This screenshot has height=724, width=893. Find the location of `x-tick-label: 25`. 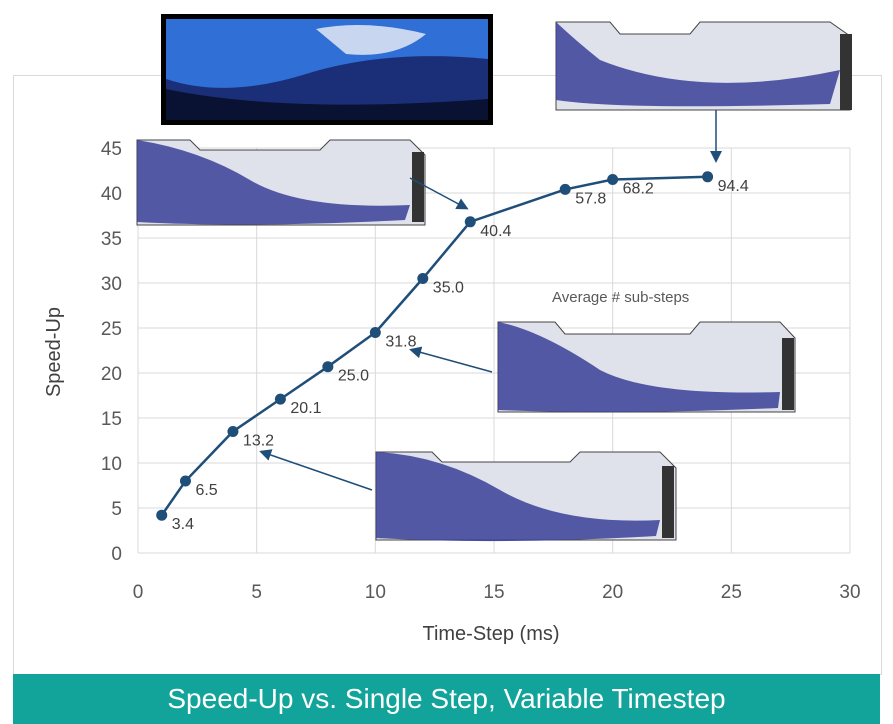

x-tick-label: 25 is located at coordinates (731, 592).